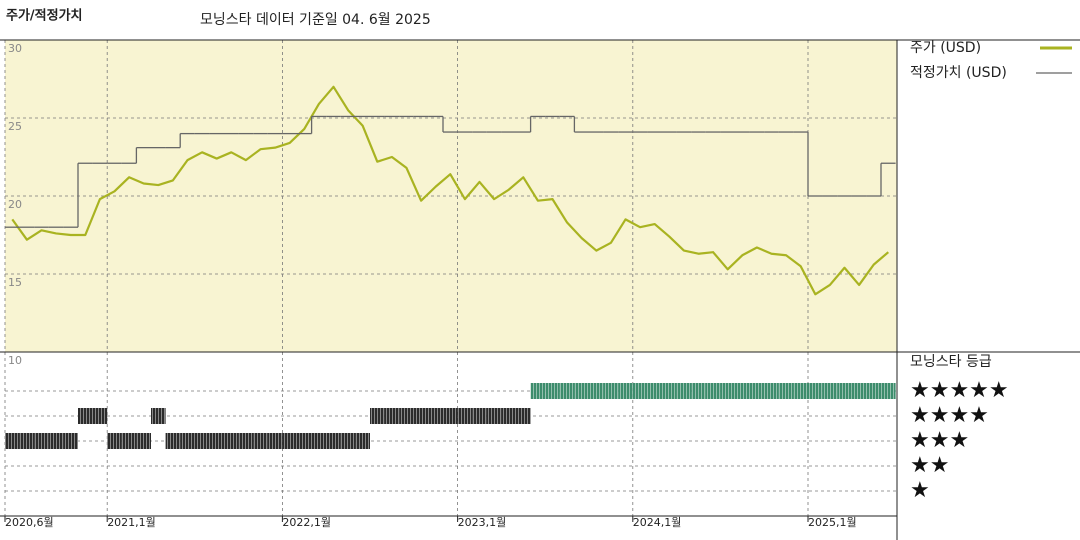 This screenshot has width=1080, height=540. What do you see at coordinates (929, 465) in the screenshot?
I see `rating-label: ★★` at bounding box center [929, 465].